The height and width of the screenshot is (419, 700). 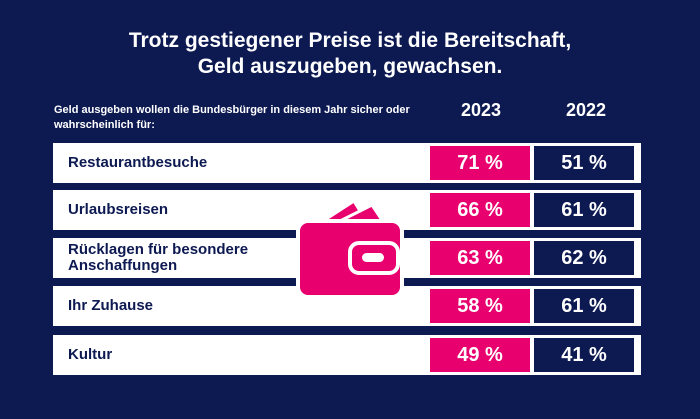 I want to click on value-2022: 41 %, so click(x=584, y=355).